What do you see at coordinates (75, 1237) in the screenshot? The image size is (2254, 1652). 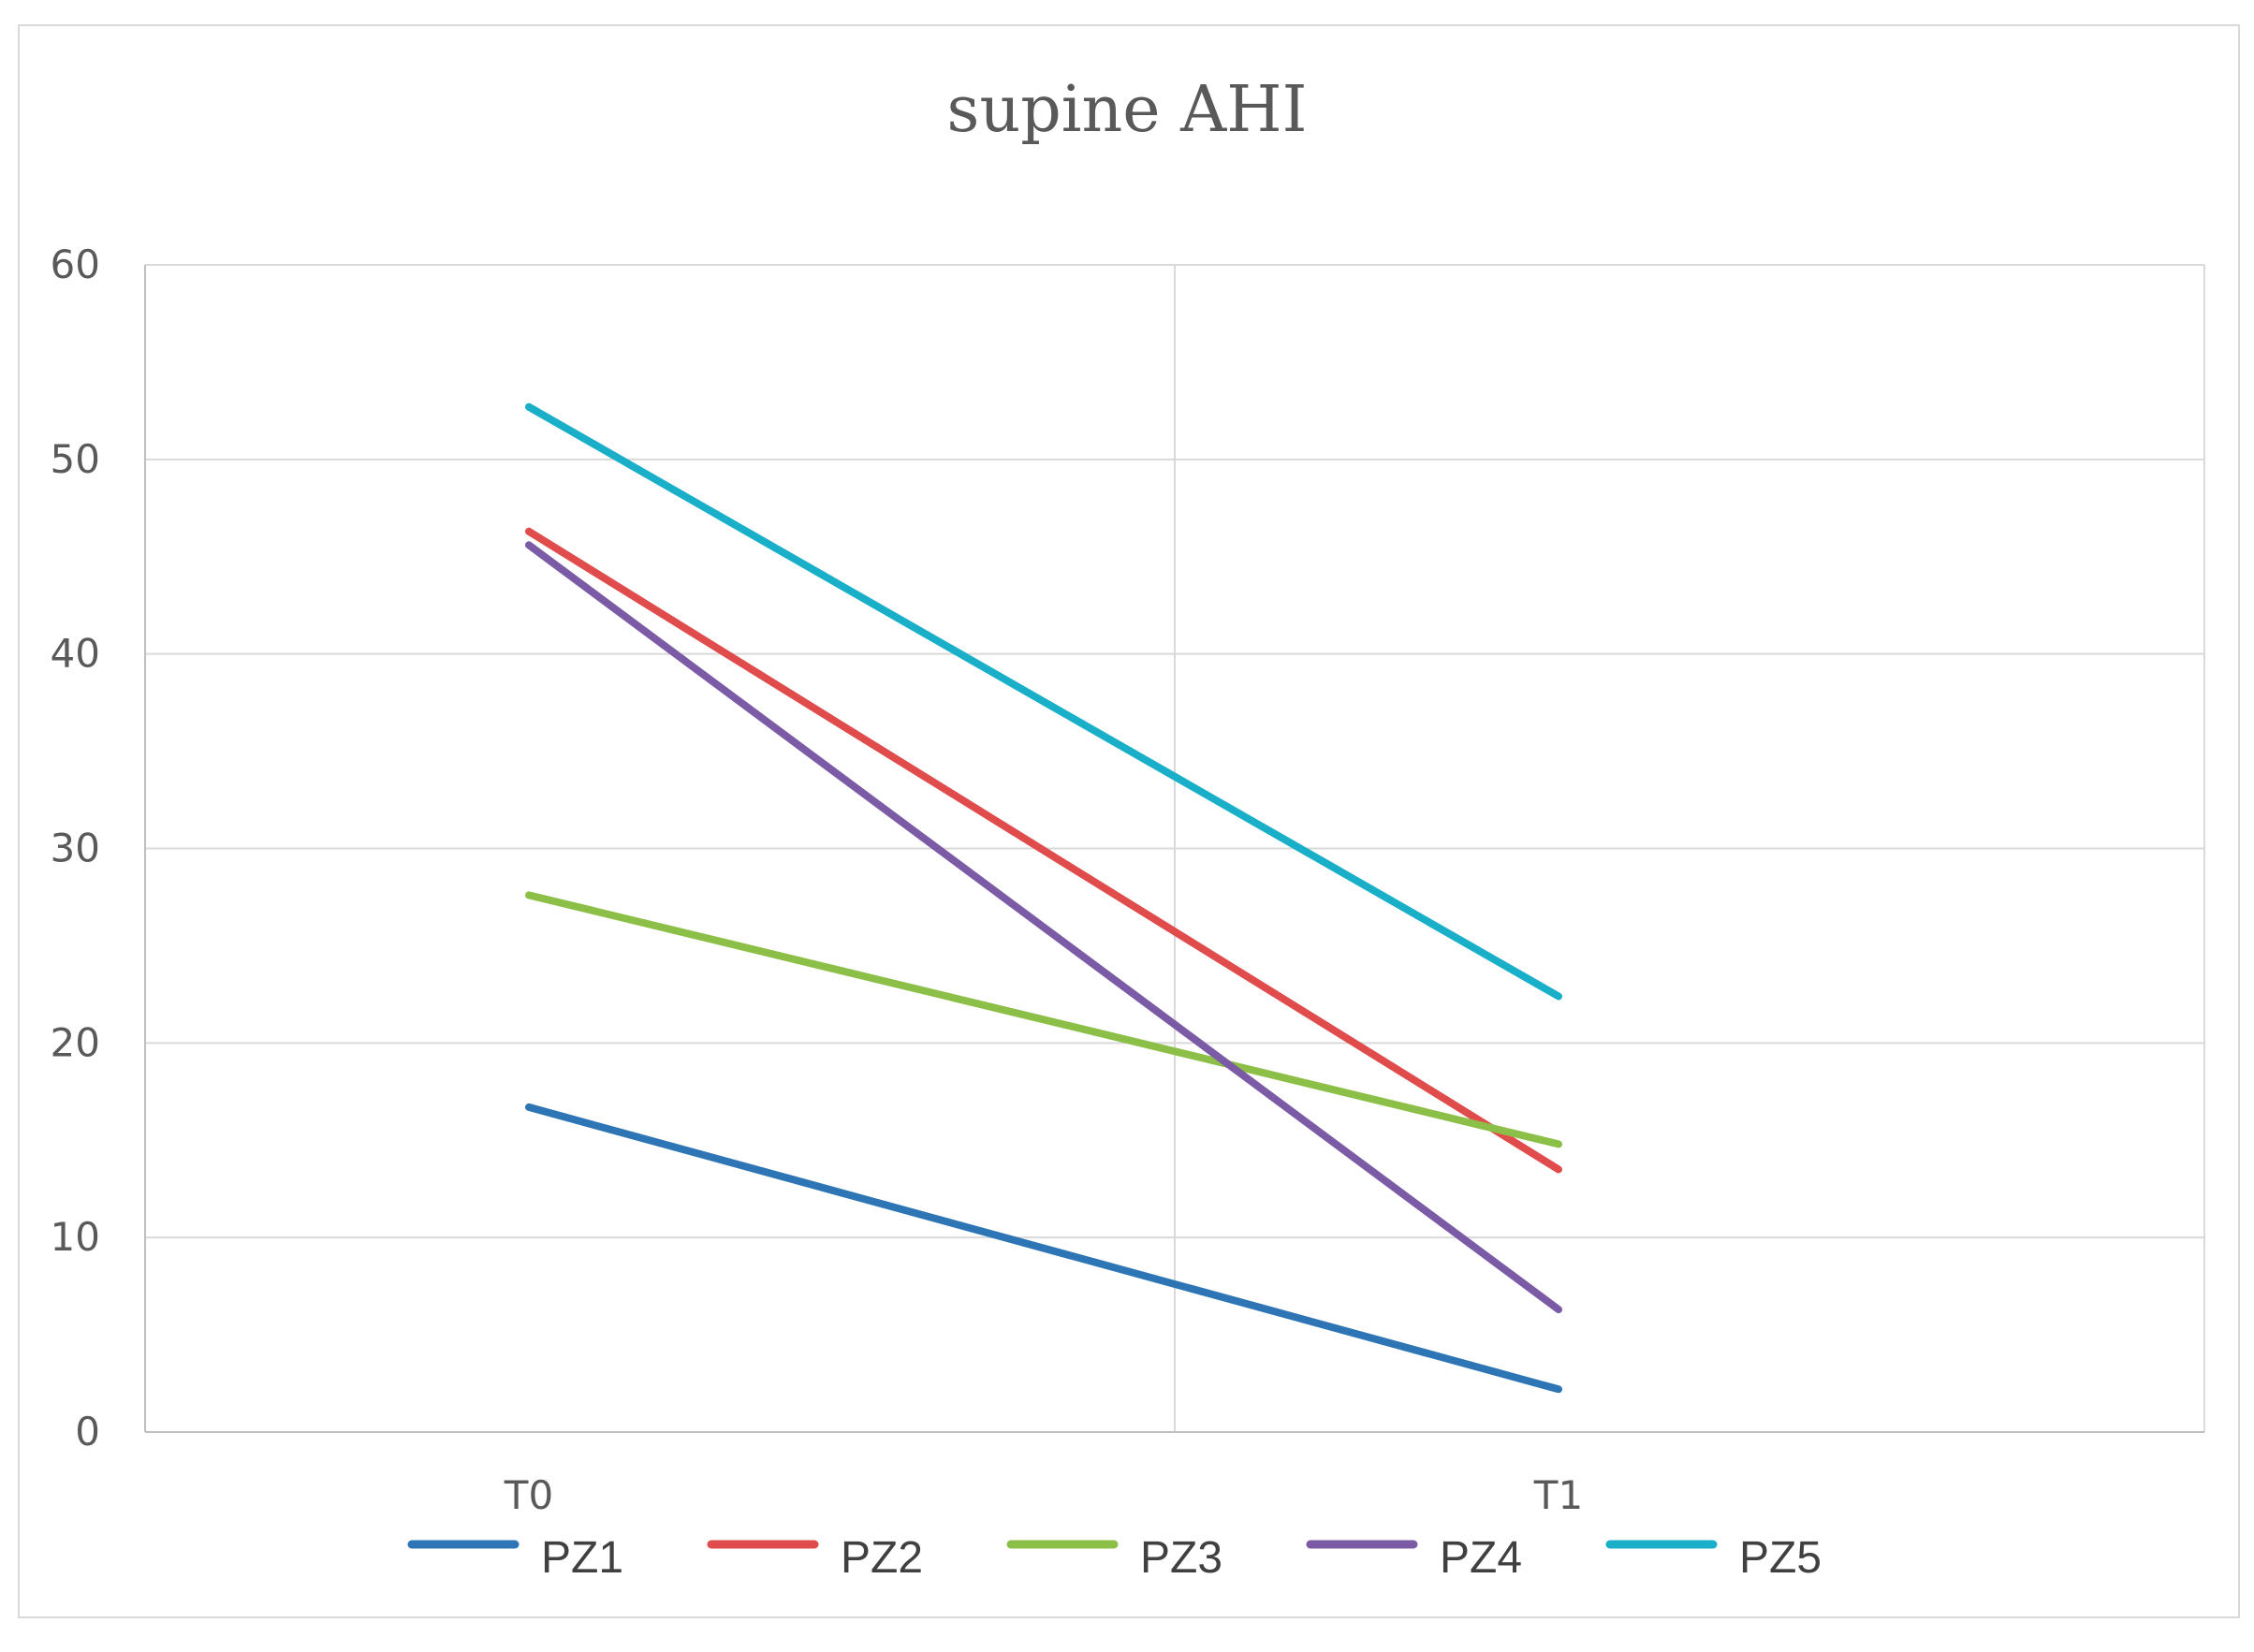 I see `y-tick-label: 10` at bounding box center [75, 1237].